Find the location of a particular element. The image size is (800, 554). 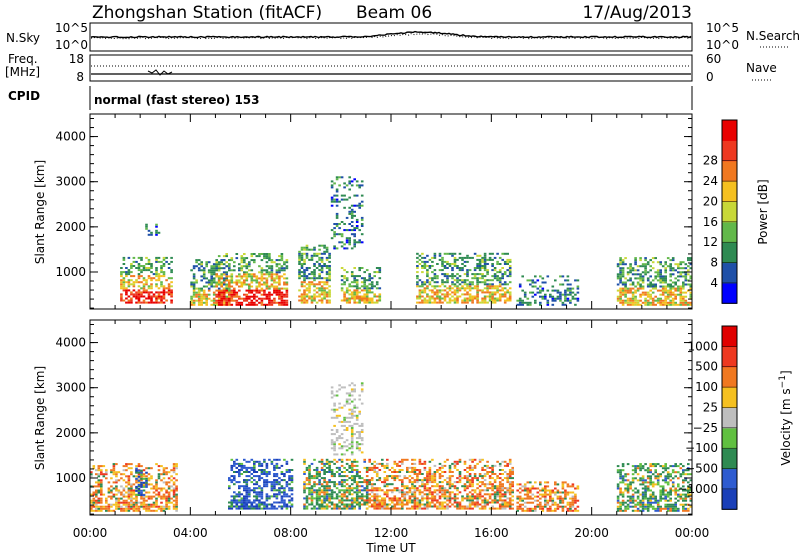

colorbar-frame is located at coordinates (729, 211).